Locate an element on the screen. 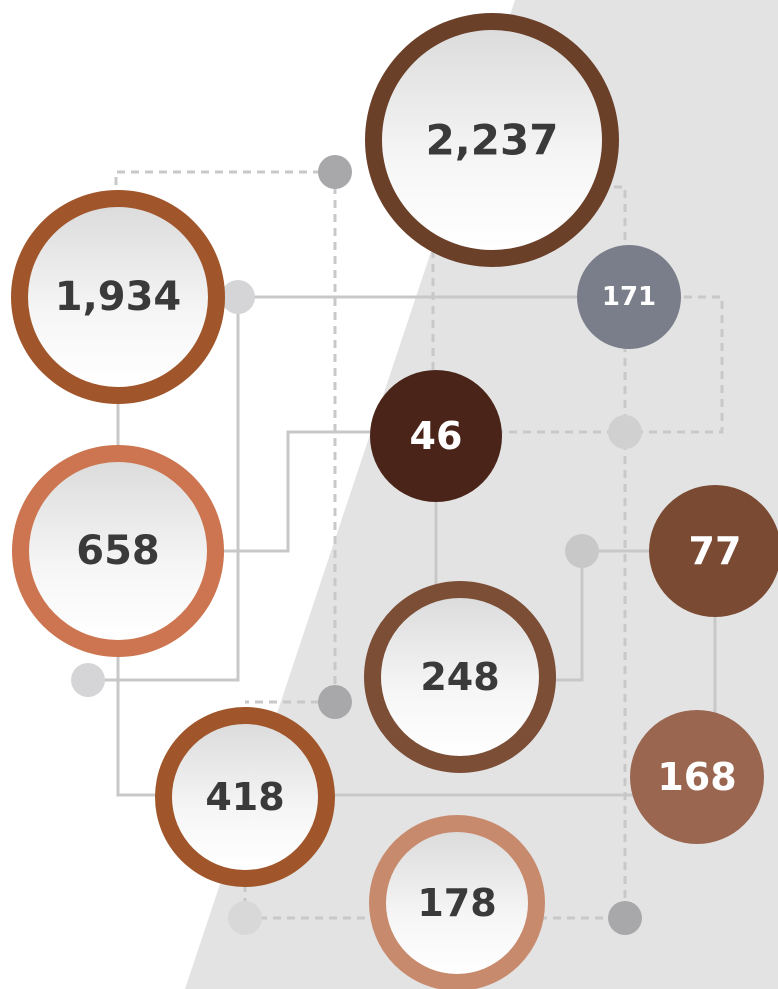 The width and height of the screenshot is (778, 989). node-label: 248 is located at coordinates (459, 677).